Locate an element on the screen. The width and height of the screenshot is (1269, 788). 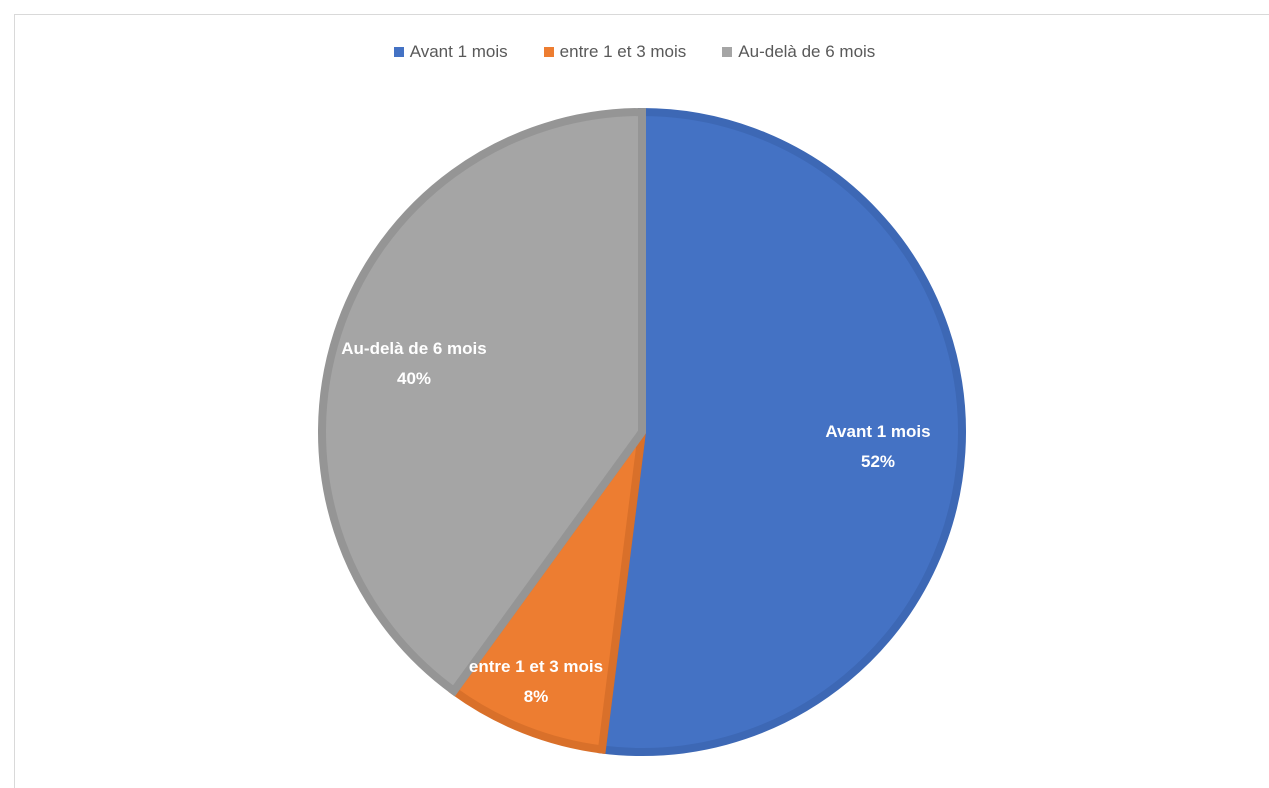
legend-item-au-dela-de-6-mois: Au-delà de 6 mois is located at coordinates (798, 52).